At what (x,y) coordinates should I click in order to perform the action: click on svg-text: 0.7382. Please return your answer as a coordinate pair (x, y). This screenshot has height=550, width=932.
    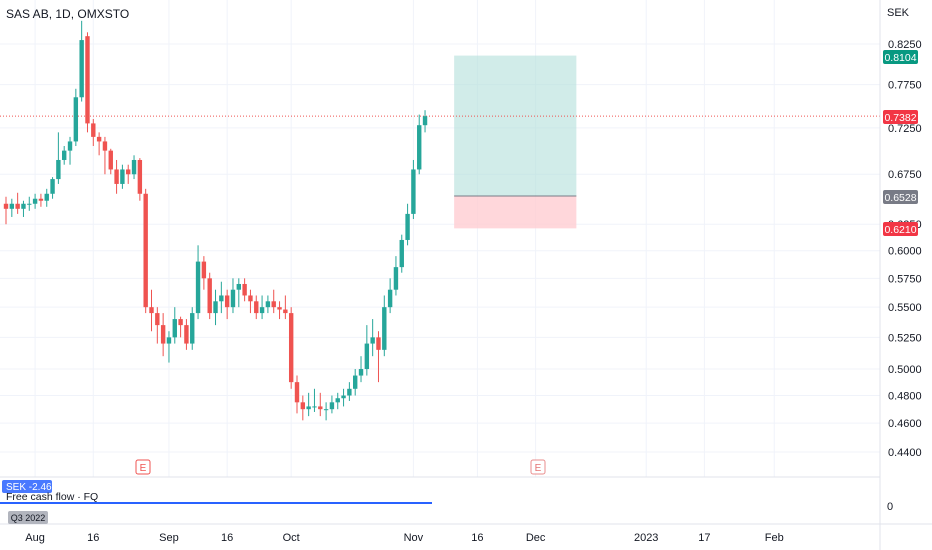
    Looking at the image, I should click on (900, 118).